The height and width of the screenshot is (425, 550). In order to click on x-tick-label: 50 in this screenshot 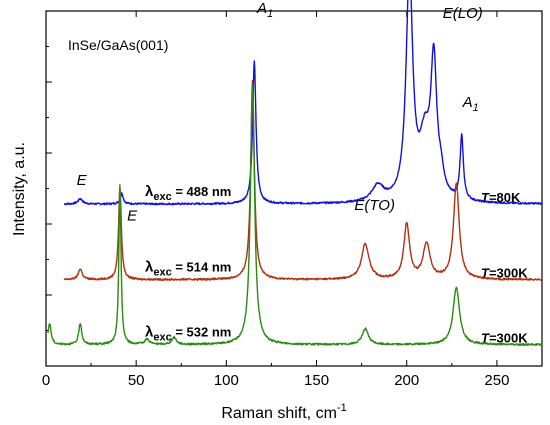, I will do `click(136, 380)`.